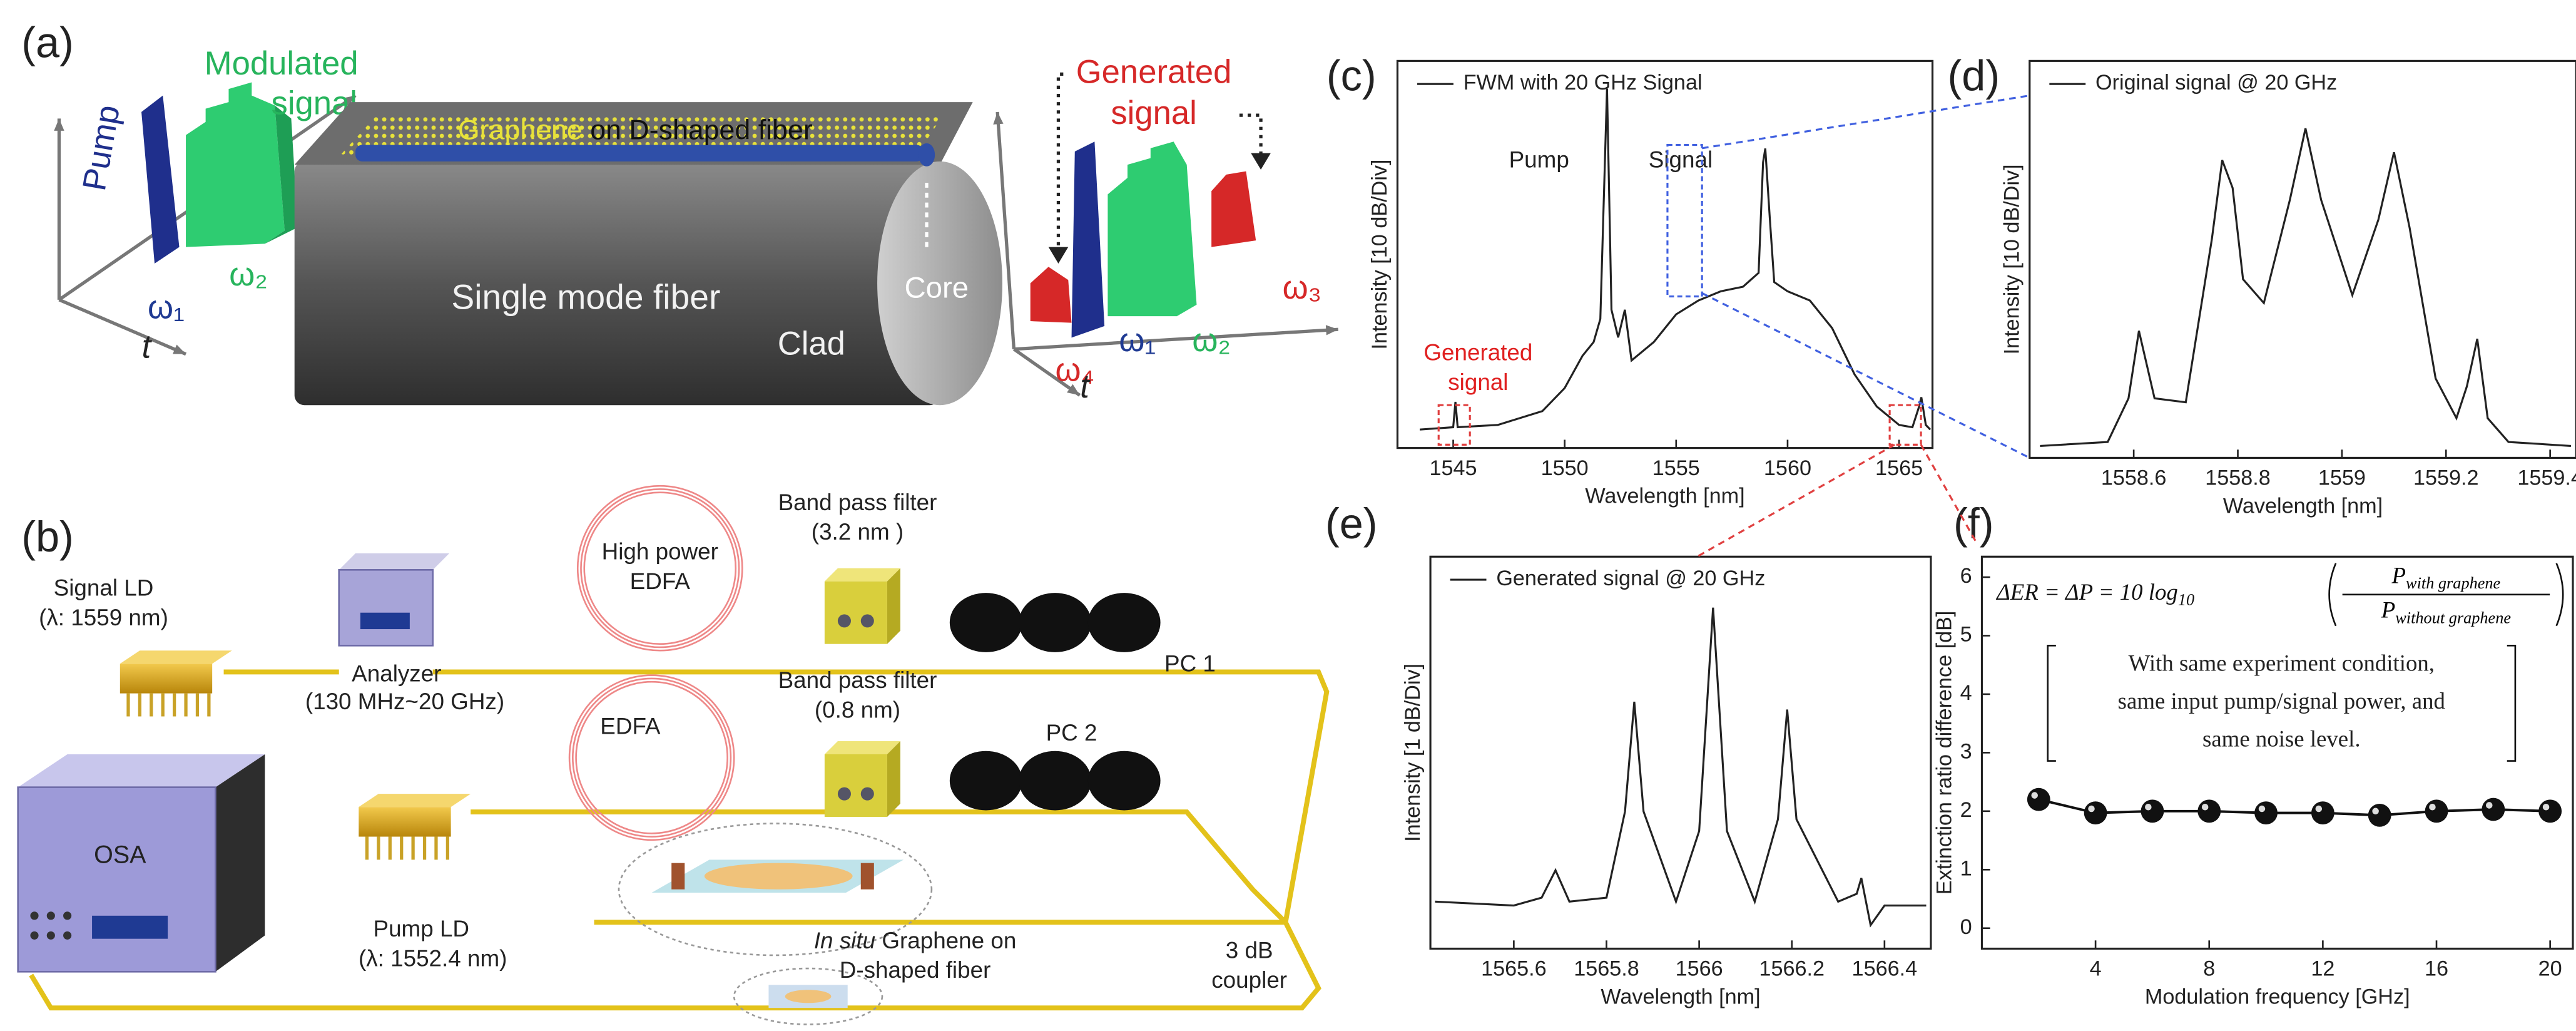 The height and width of the screenshot is (1031, 2576). What do you see at coordinates (2096, 969) in the screenshot?
I see `x-tick-label: 4` at bounding box center [2096, 969].